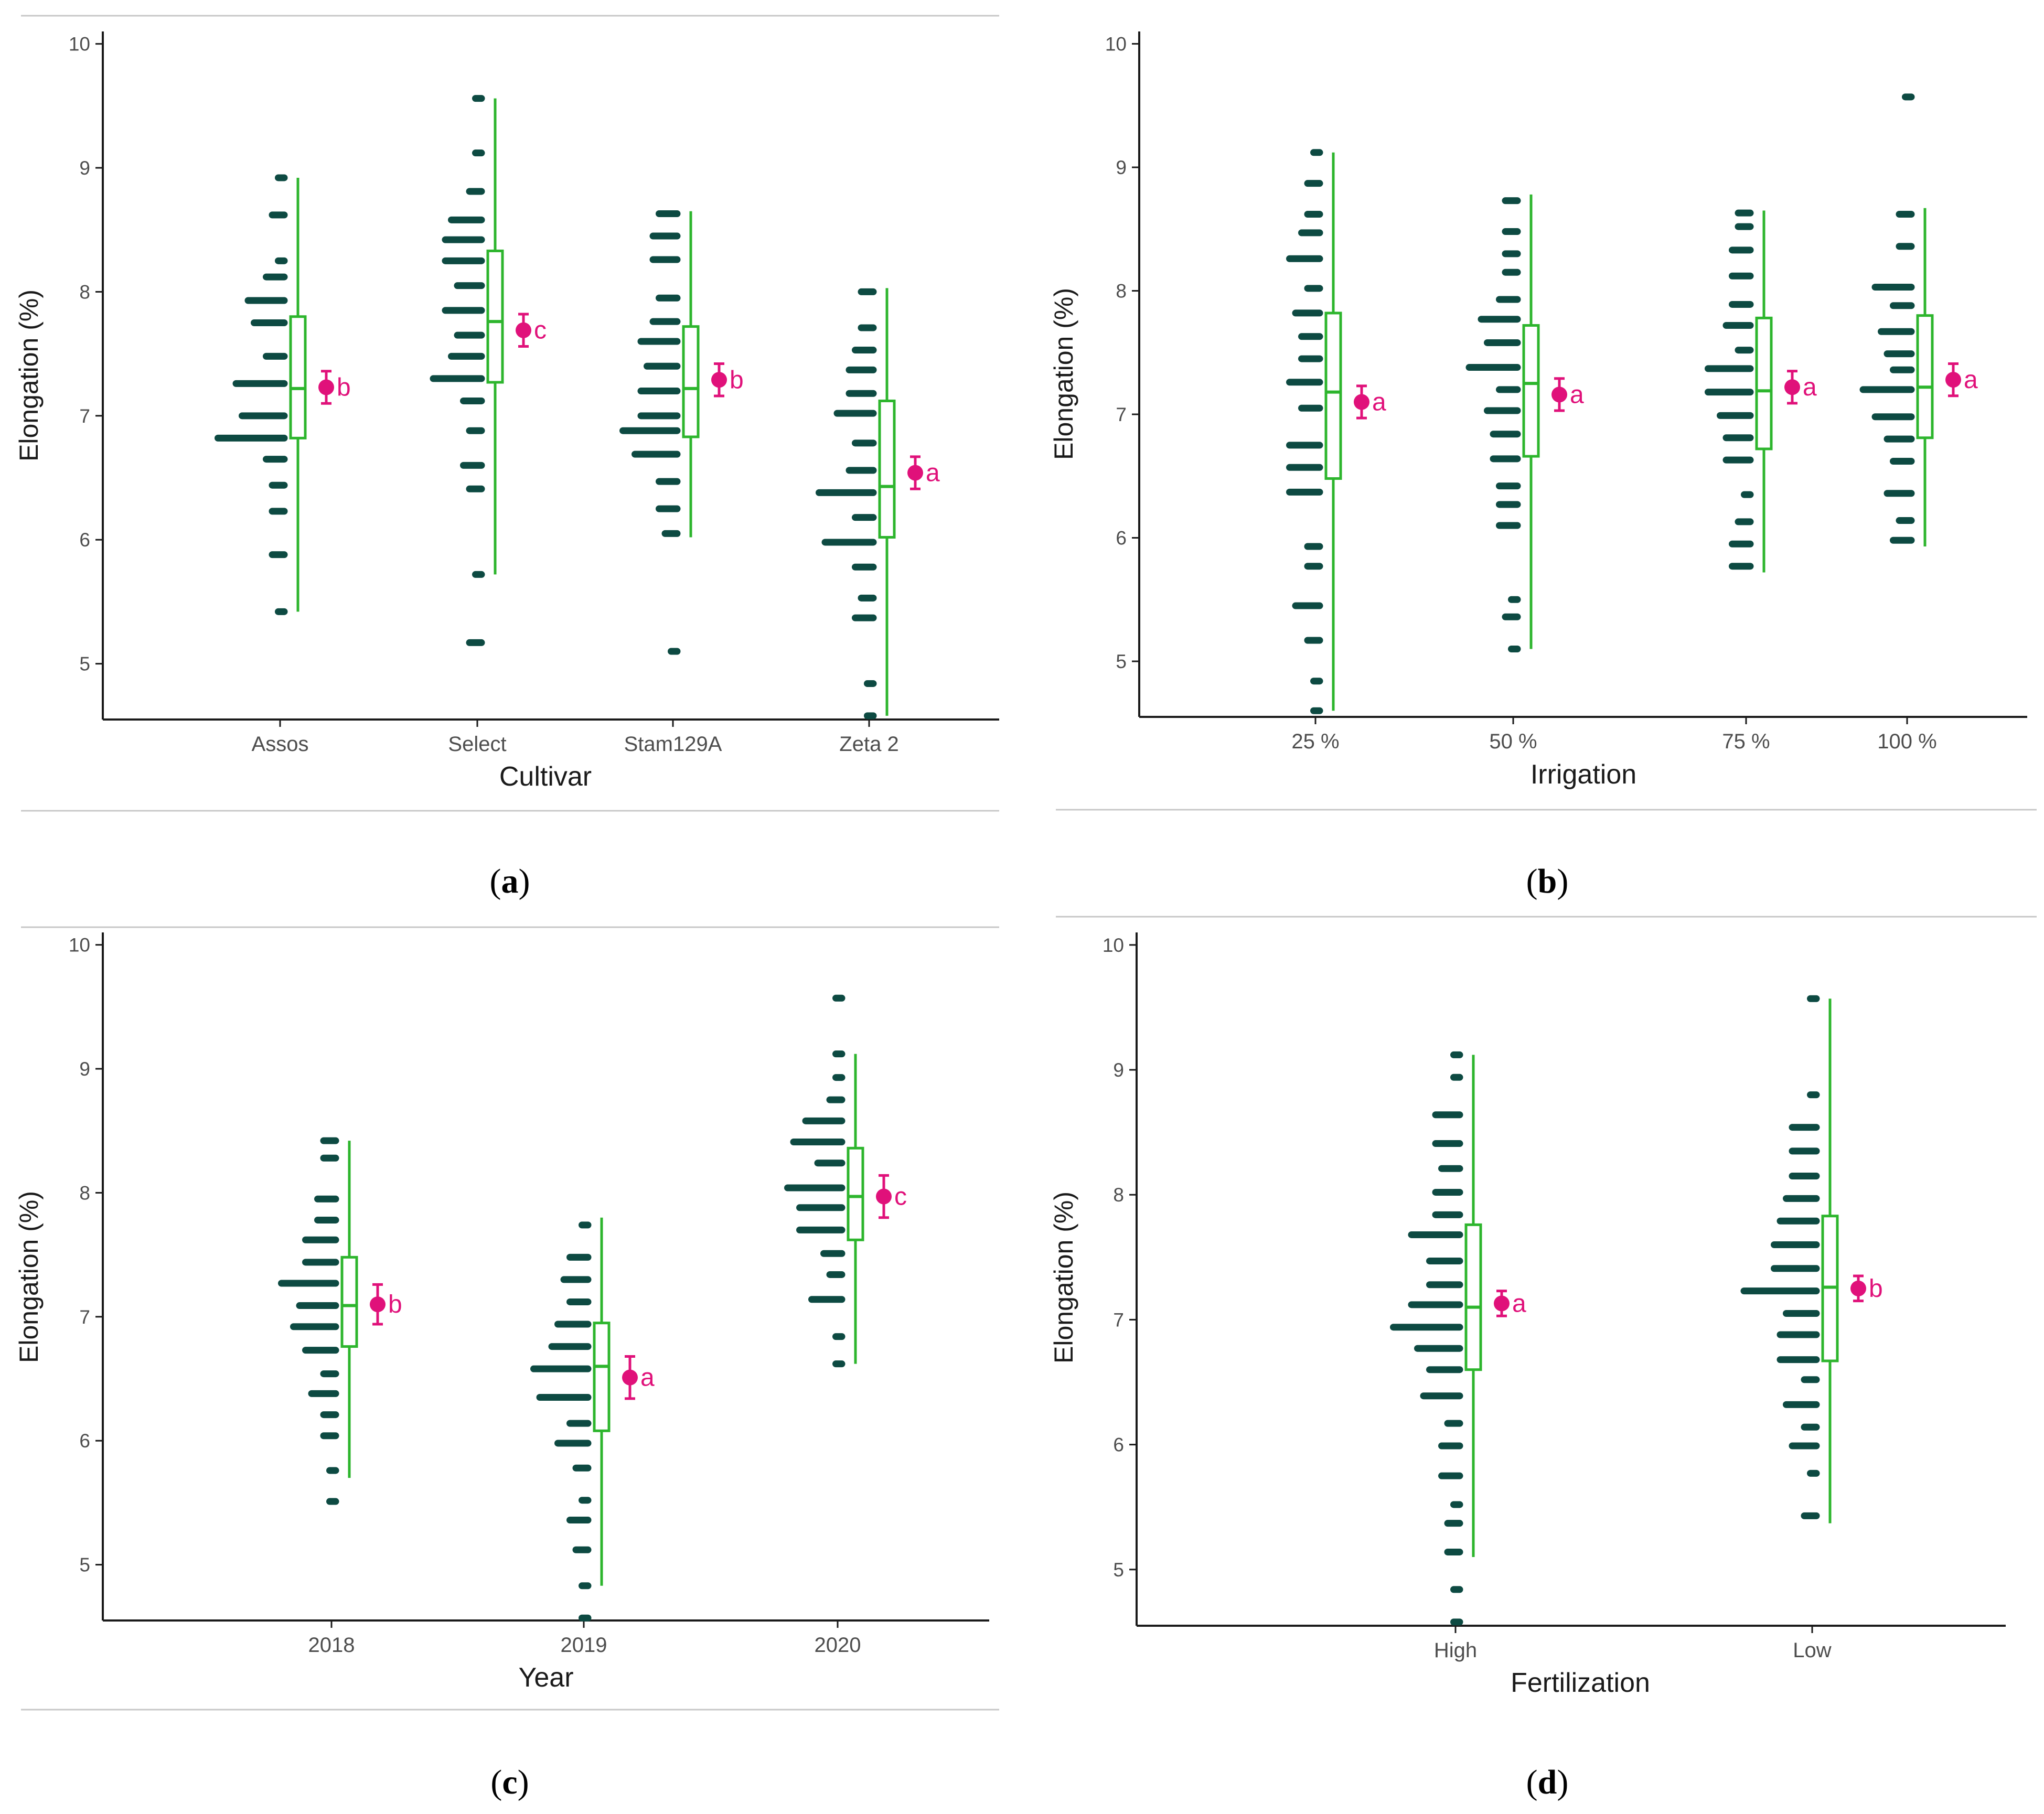  What do you see at coordinates (477, 744) in the screenshot?
I see `x-tick-label: Select` at bounding box center [477, 744].